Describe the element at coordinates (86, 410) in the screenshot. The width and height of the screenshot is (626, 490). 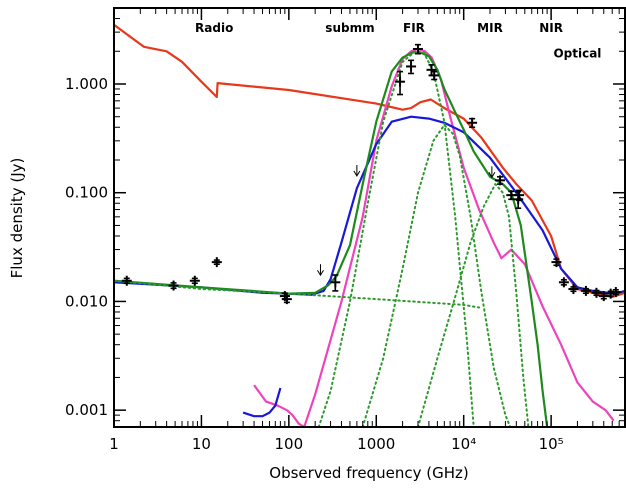
I see `y-tick-label: 0.001` at that location.